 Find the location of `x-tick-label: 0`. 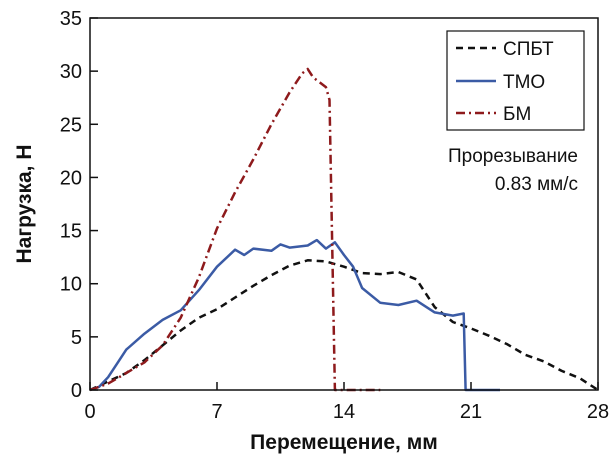

x-tick-label: 0 is located at coordinates (89, 412).